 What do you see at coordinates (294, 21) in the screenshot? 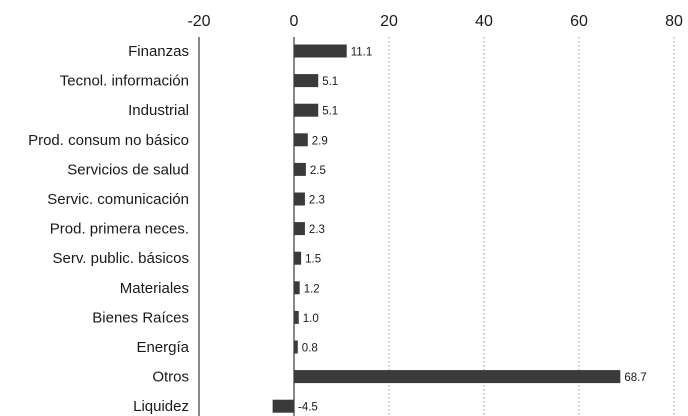
I see `x-tick-label: 0` at bounding box center [294, 21].